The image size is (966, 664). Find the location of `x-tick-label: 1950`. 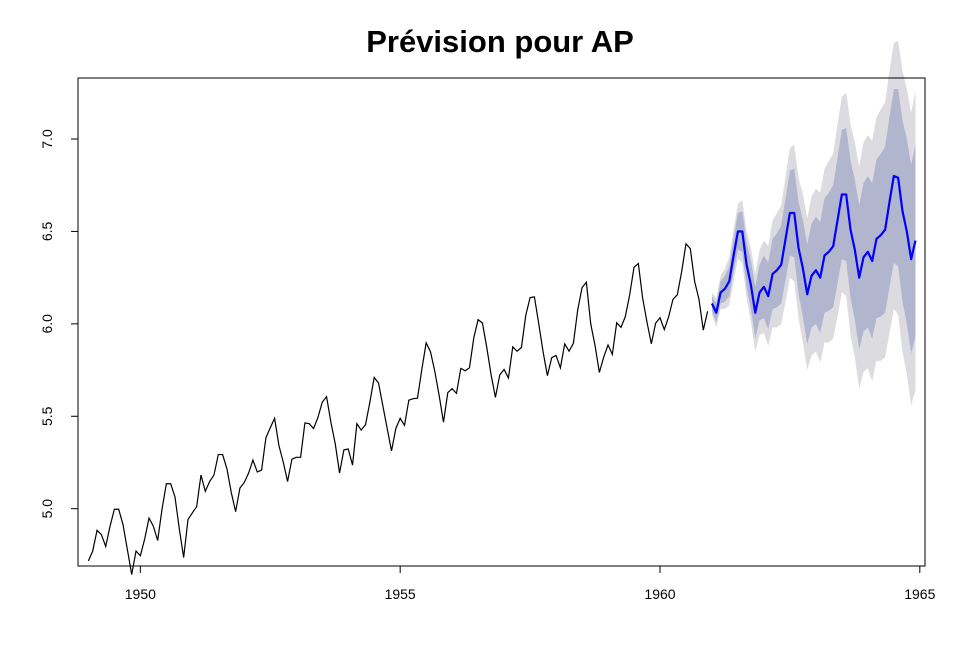

x-tick-label: 1950 is located at coordinates (140, 594).